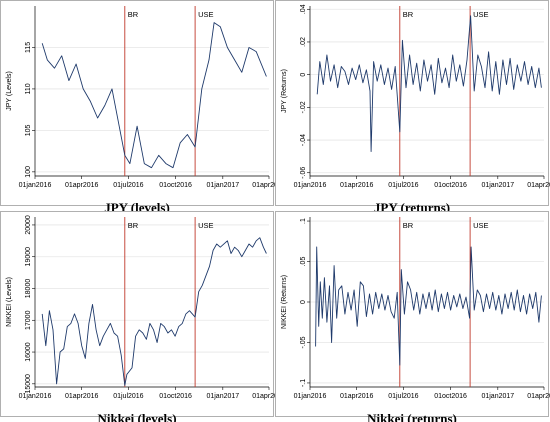 The height and width of the screenshot is (422, 550). I want to click on y-tick-label: .05, so click(303, 262).